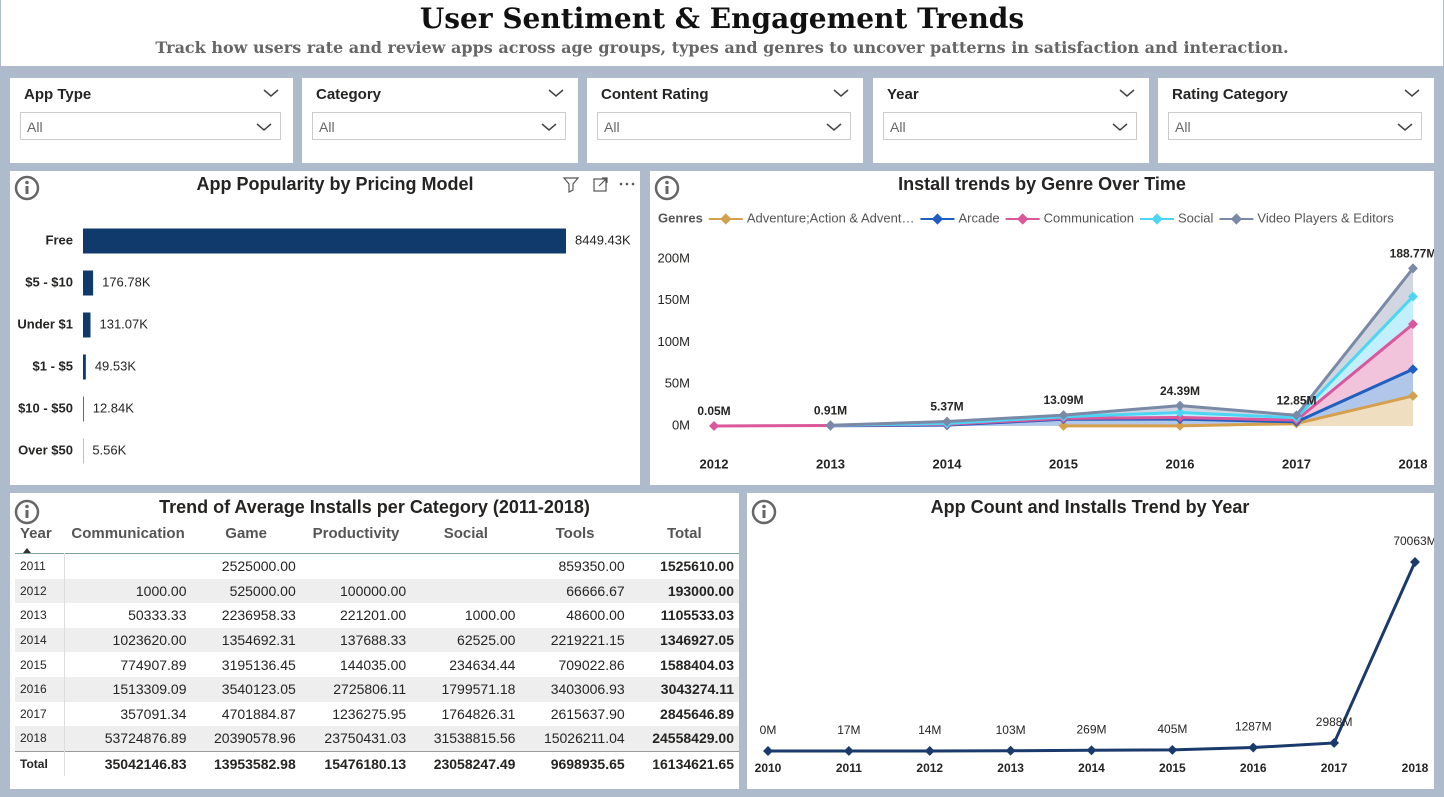  Describe the element at coordinates (946, 407) in the screenshot. I see `total-label: 5.37M` at that location.